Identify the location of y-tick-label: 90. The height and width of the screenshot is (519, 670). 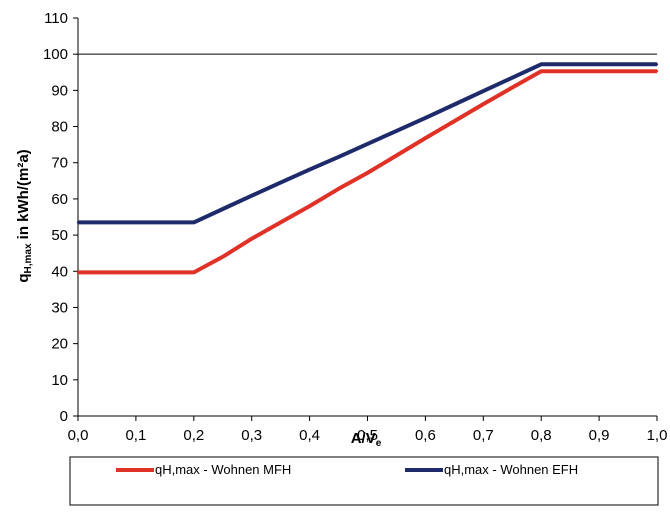
(59, 90).